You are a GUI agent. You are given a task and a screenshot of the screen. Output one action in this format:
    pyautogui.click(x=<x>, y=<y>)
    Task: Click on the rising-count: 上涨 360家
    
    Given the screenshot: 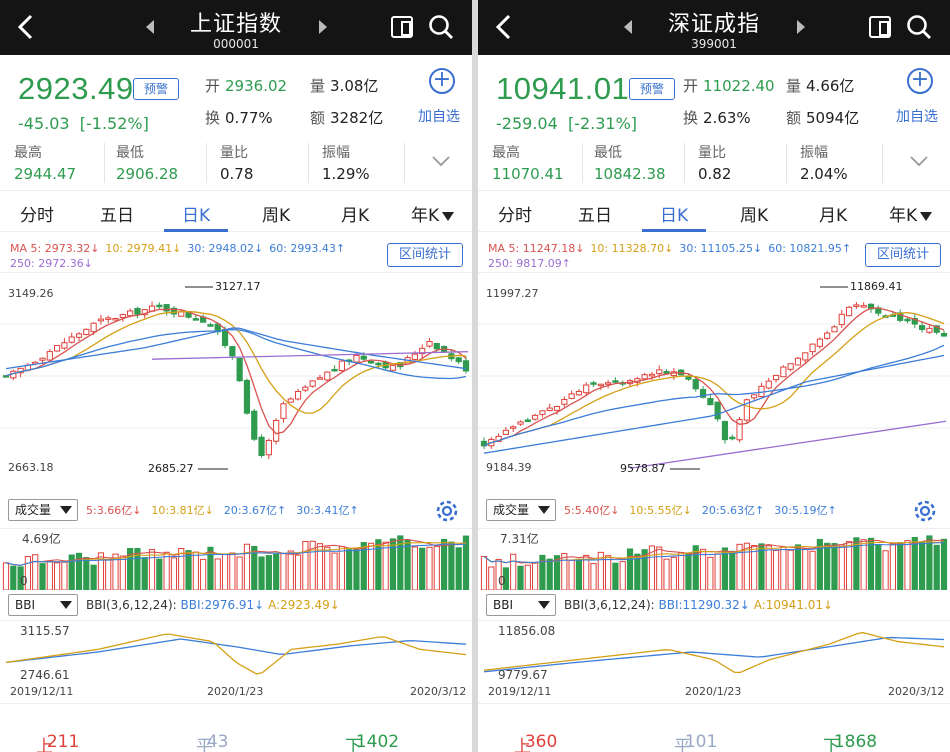 What is the action you would take?
    pyautogui.click(x=536, y=742)
    